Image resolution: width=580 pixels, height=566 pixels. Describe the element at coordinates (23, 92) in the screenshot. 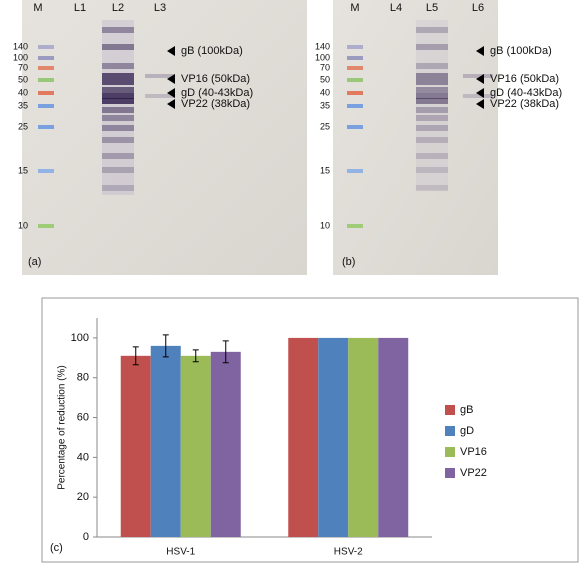

I see `marker-label: 40` at that location.